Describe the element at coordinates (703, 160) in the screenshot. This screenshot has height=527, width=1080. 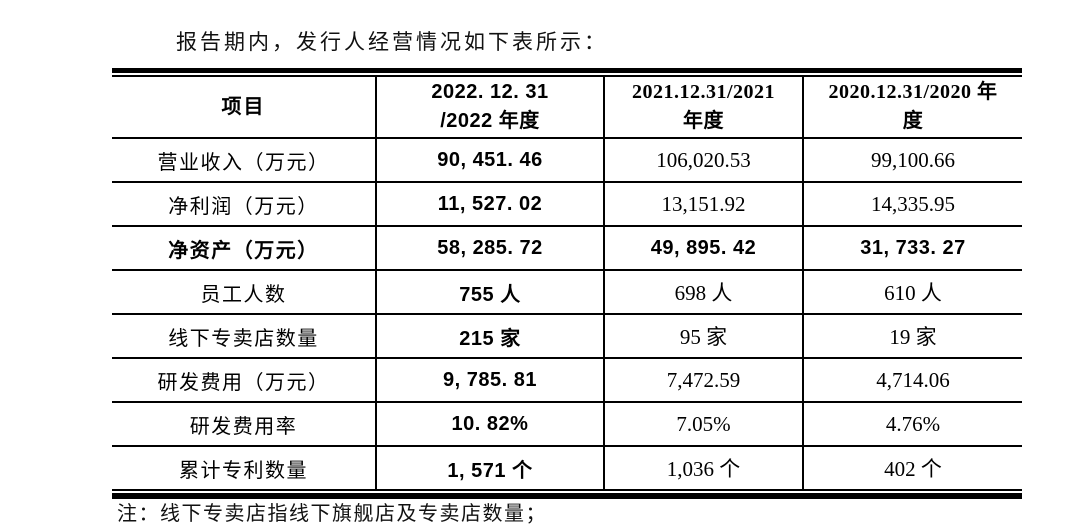
I see `value-2021: 106,020.53` at that location.